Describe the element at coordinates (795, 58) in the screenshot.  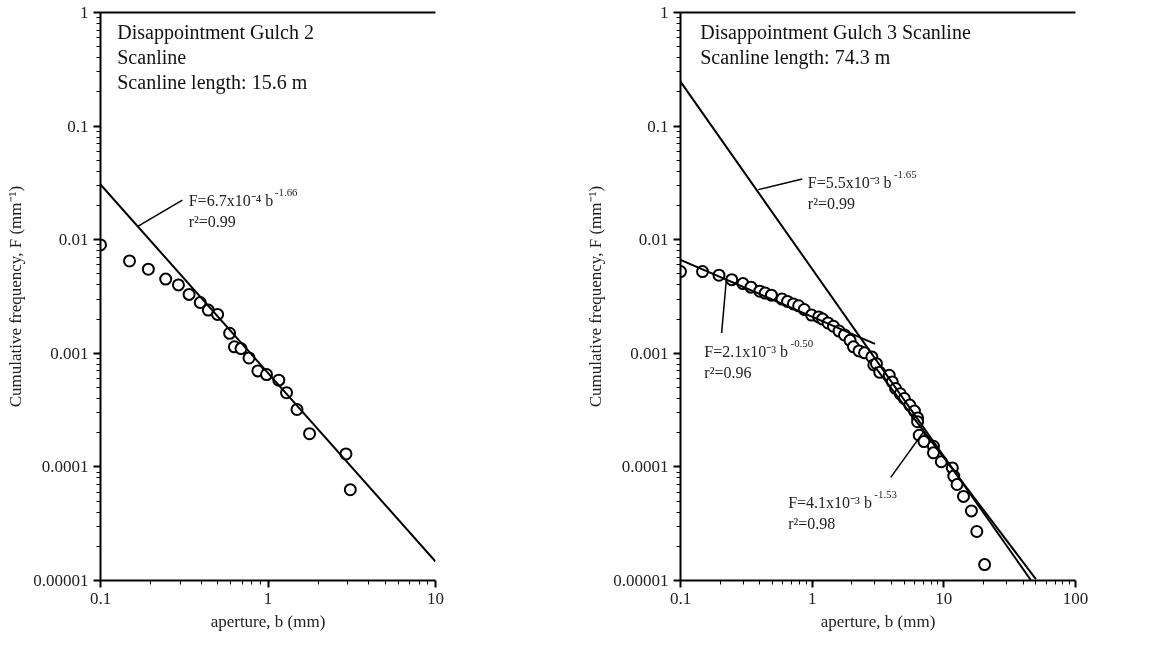
I see `text: Scanline length: 74.3 m` at that location.